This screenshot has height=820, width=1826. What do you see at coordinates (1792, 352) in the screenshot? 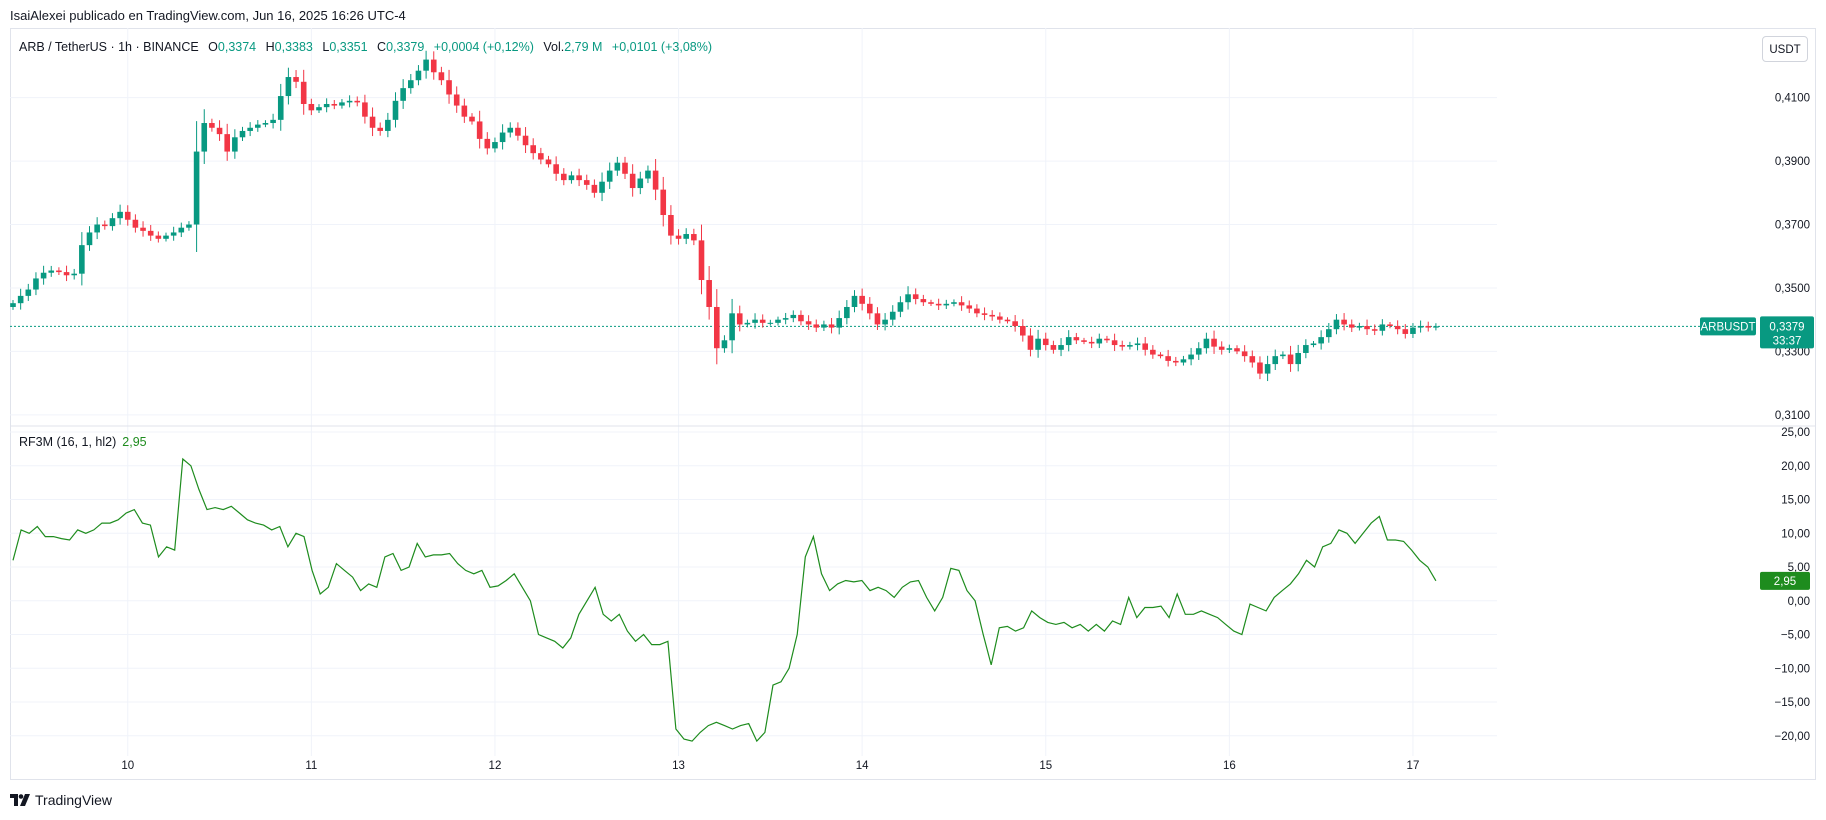
I see `price-tick-label: 0,3300` at bounding box center [1792, 352].